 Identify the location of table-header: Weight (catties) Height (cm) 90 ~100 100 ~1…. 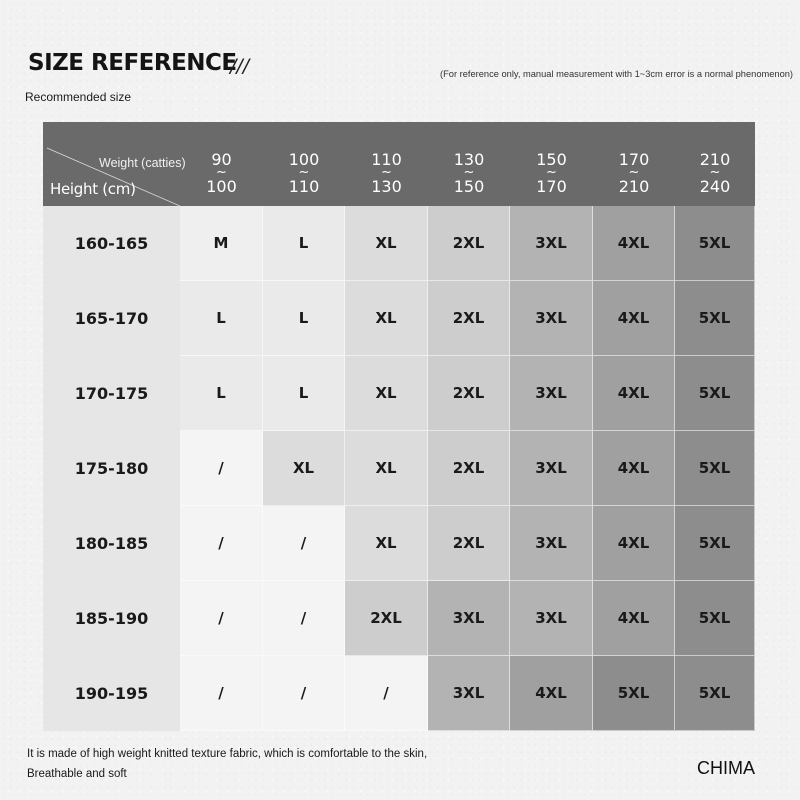
(399, 164).